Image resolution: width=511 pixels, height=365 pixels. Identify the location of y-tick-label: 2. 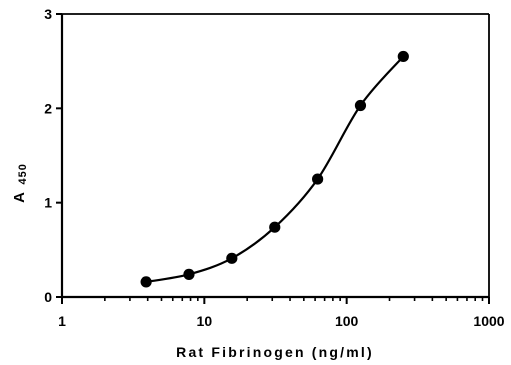
(48, 108).